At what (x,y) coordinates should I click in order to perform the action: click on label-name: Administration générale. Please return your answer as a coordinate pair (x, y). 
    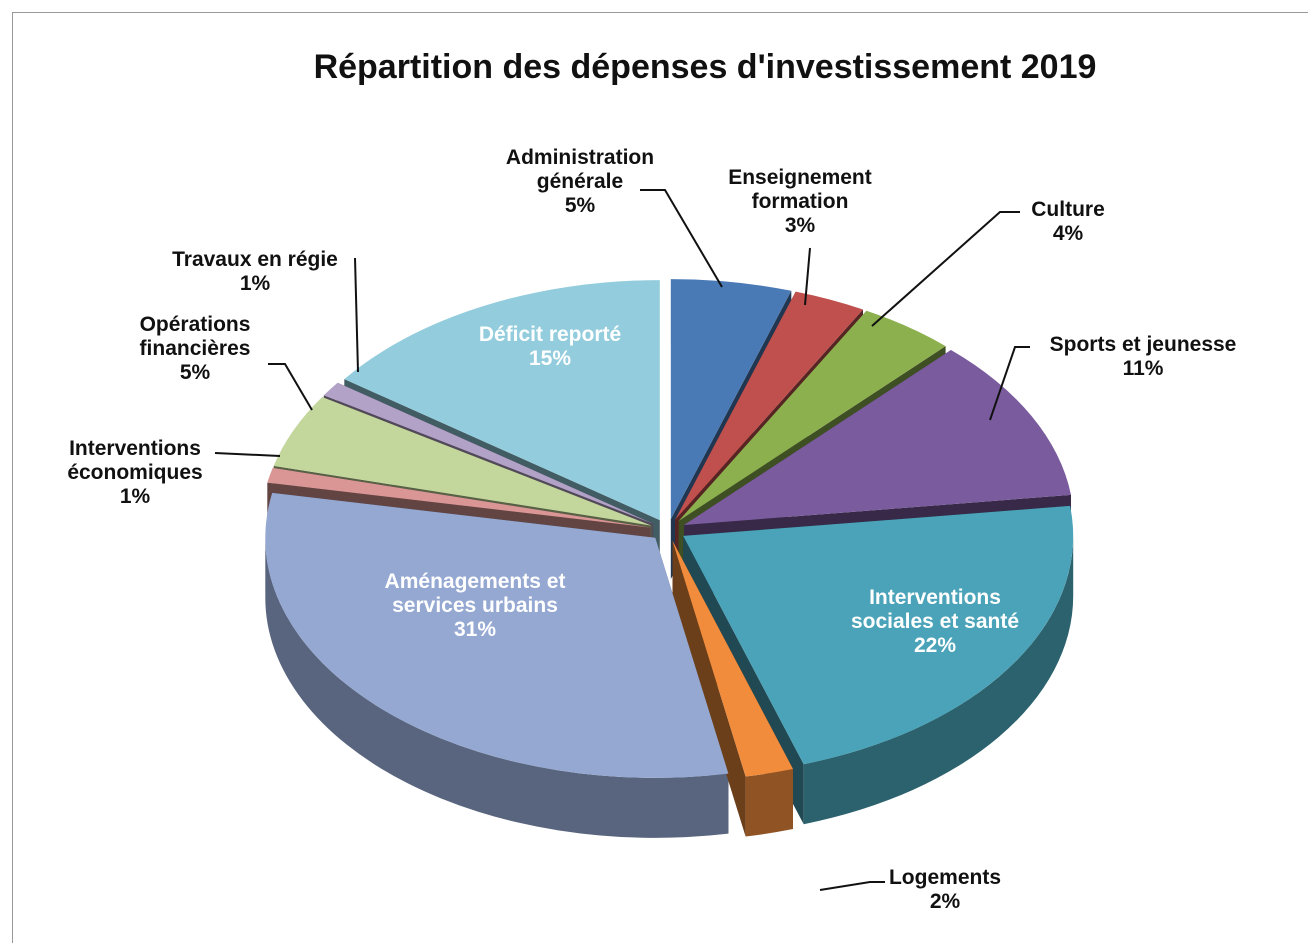
    Looking at the image, I should click on (580, 169).